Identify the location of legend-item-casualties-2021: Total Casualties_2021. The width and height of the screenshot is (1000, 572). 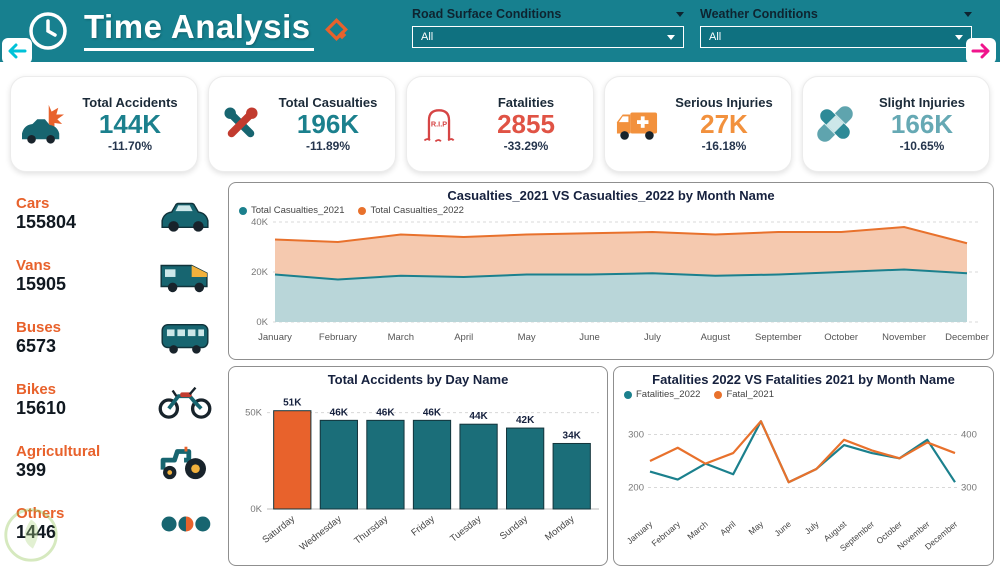
(291, 210).